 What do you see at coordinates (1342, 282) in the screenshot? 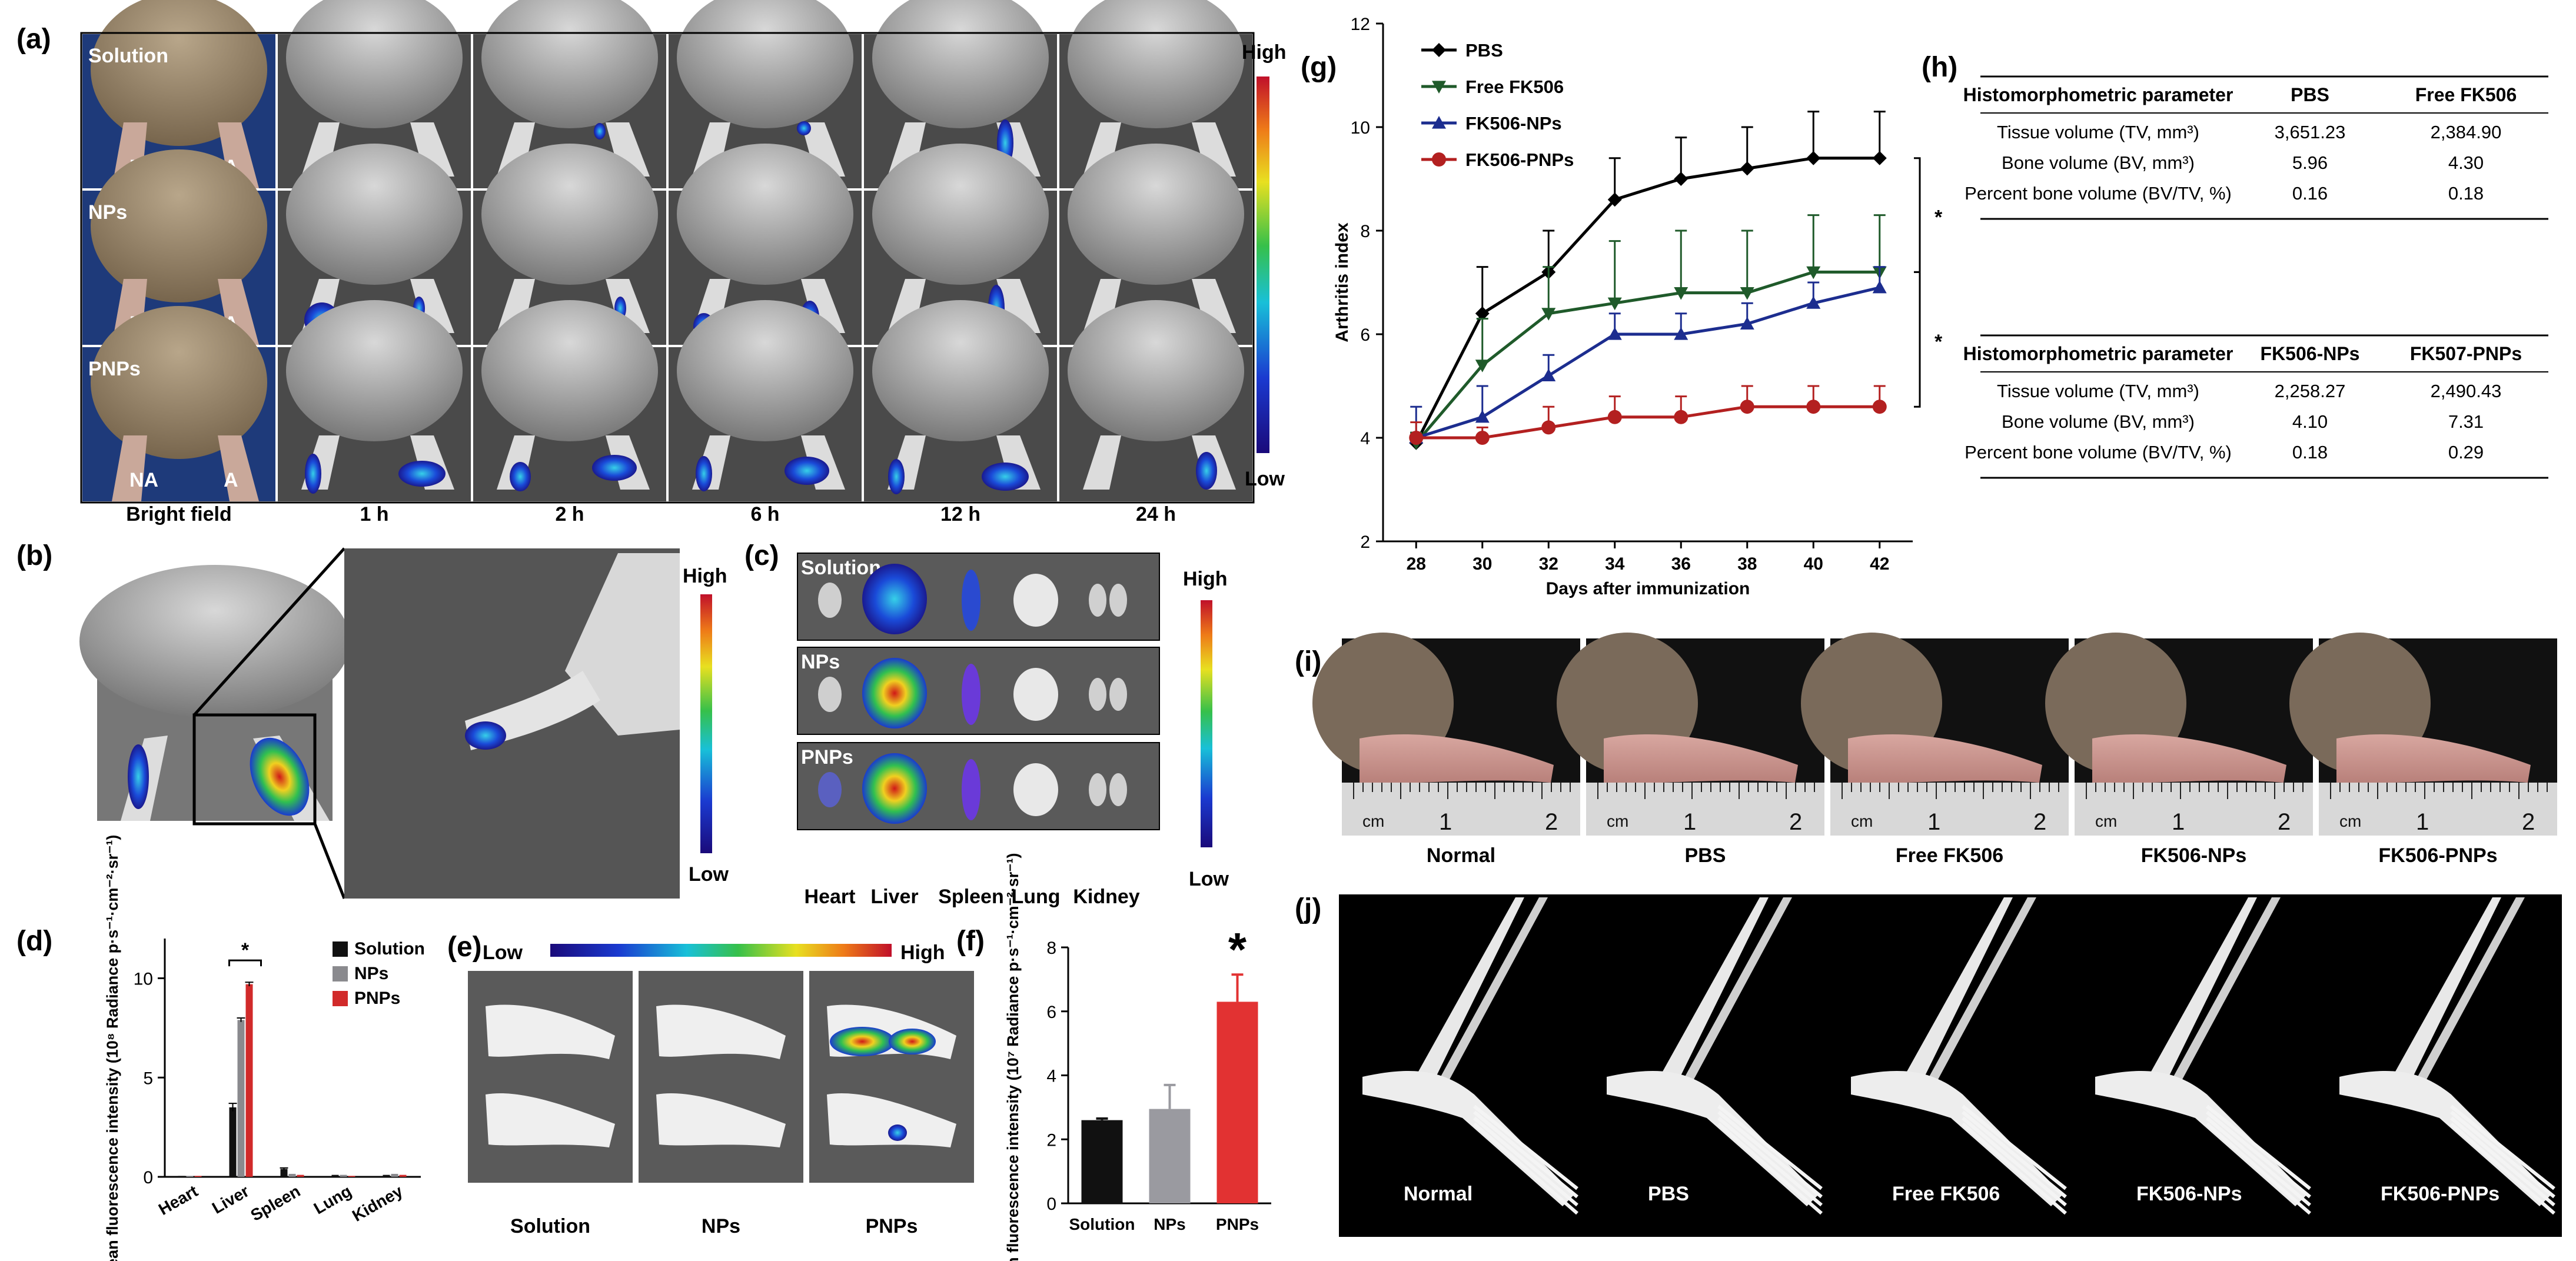
I see `y-axis-label: Arthritis index` at bounding box center [1342, 282].